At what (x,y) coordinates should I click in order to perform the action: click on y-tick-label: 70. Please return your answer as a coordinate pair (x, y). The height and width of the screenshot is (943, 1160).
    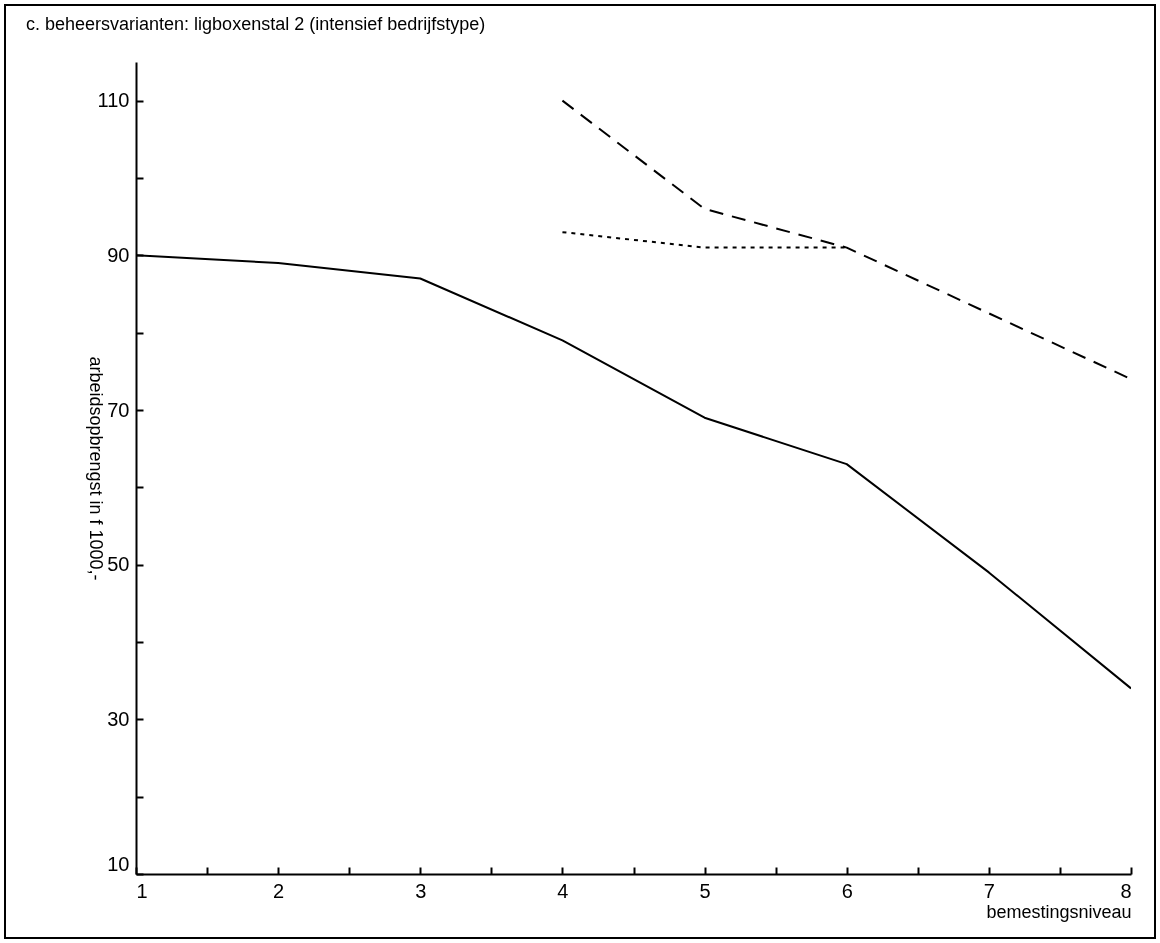
    Looking at the image, I should click on (118, 409).